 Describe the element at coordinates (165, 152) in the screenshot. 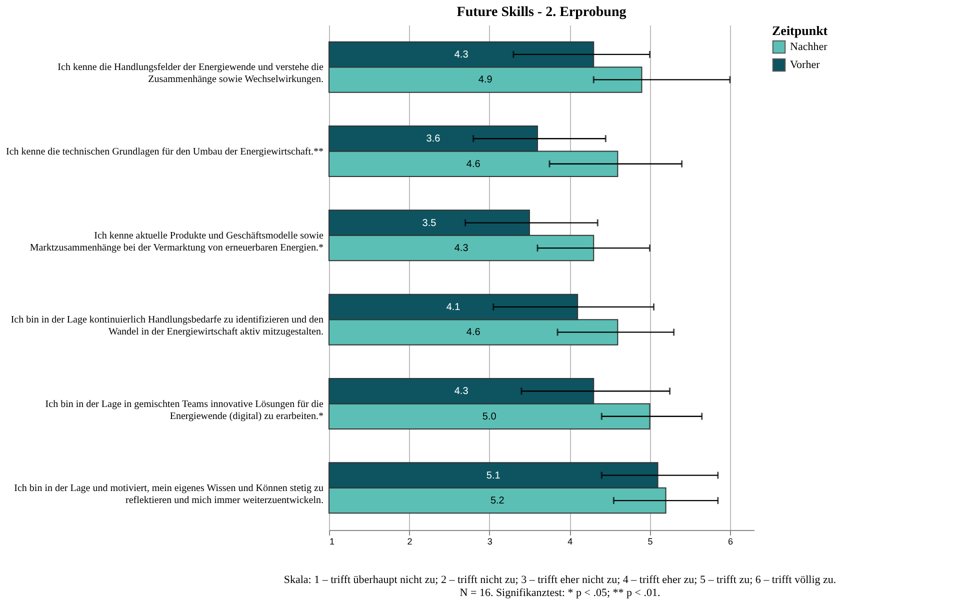

I see `y-tick-label: Ich kenne die technischen Grundlagen für den Umbau der Energiewirtschaft.**` at that location.